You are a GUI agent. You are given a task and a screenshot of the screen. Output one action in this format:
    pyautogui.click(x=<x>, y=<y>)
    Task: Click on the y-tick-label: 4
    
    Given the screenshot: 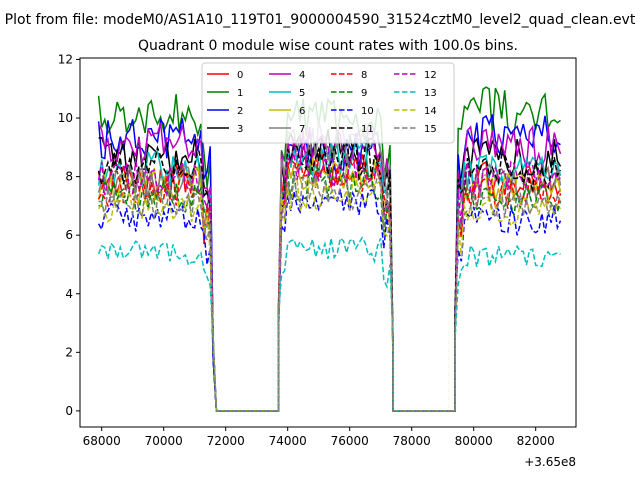 What is the action you would take?
    pyautogui.click(x=69, y=294)
    